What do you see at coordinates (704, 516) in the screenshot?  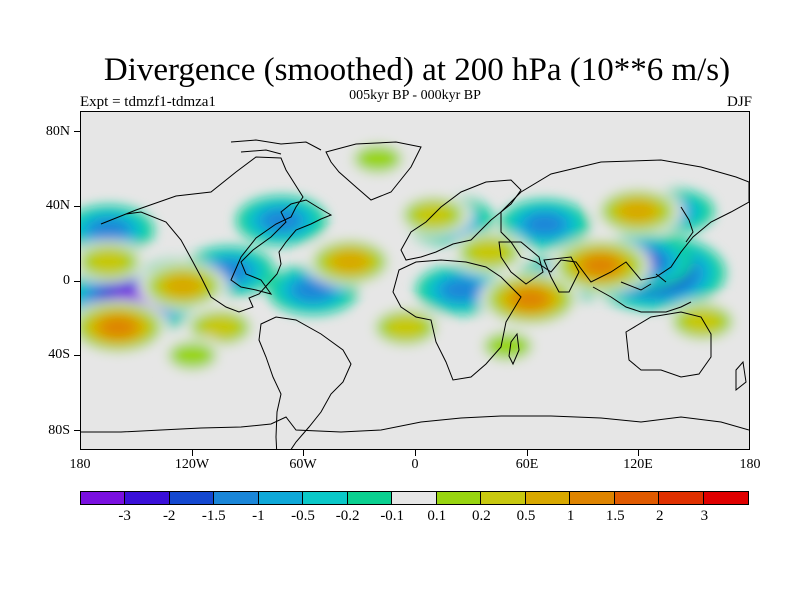 I see `colorbar-label-13: 3` at bounding box center [704, 516].